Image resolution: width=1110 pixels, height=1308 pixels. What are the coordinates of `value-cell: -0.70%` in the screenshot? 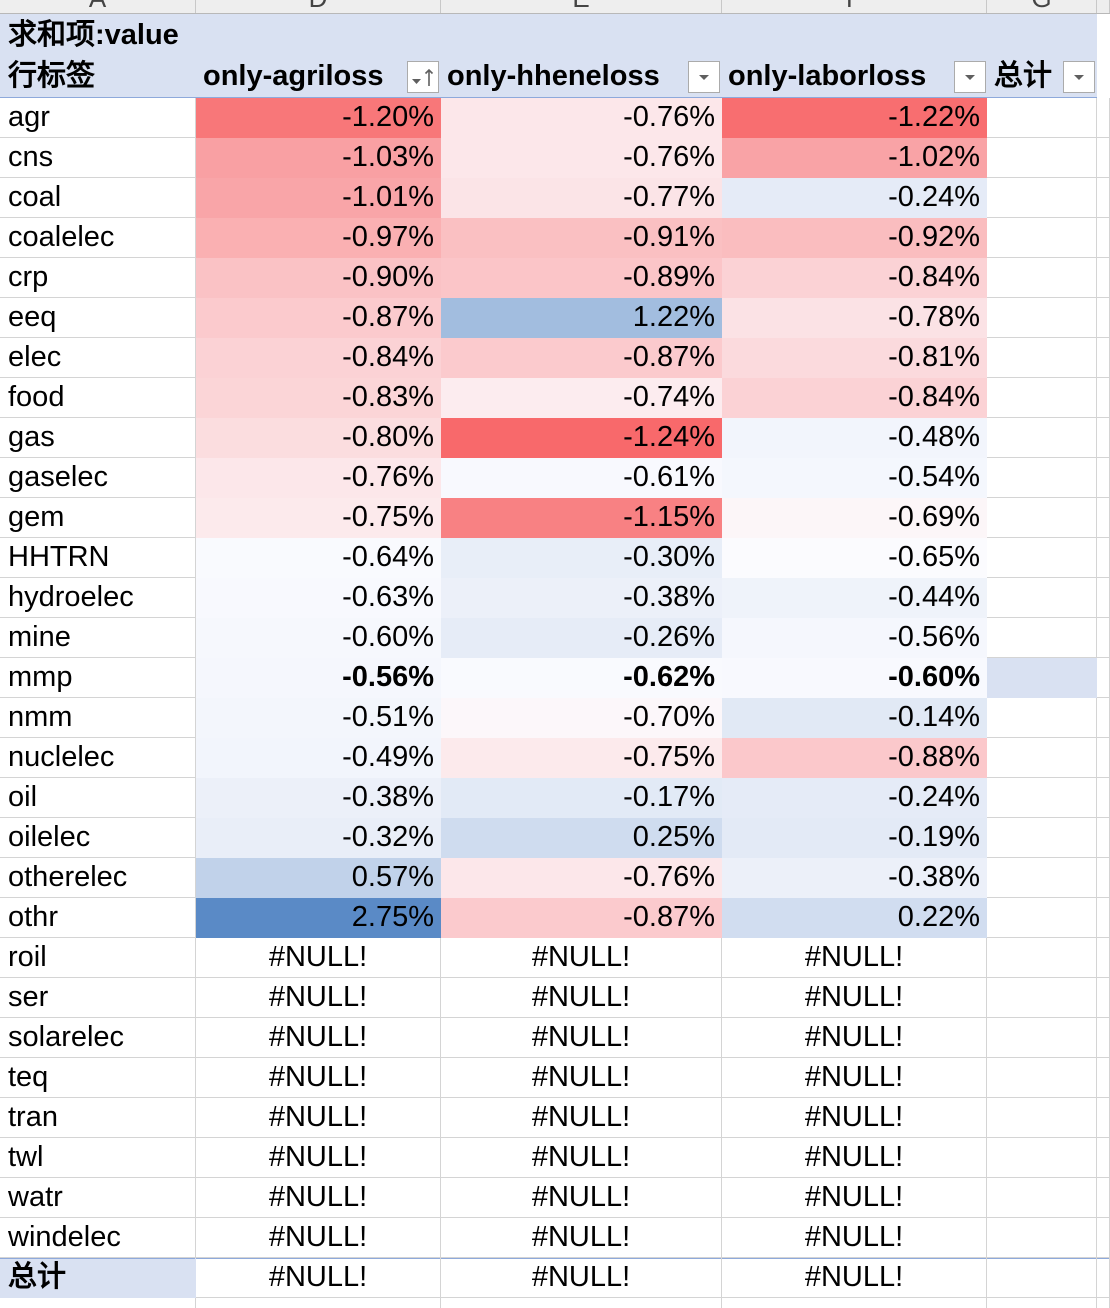 It's located at (581, 718).